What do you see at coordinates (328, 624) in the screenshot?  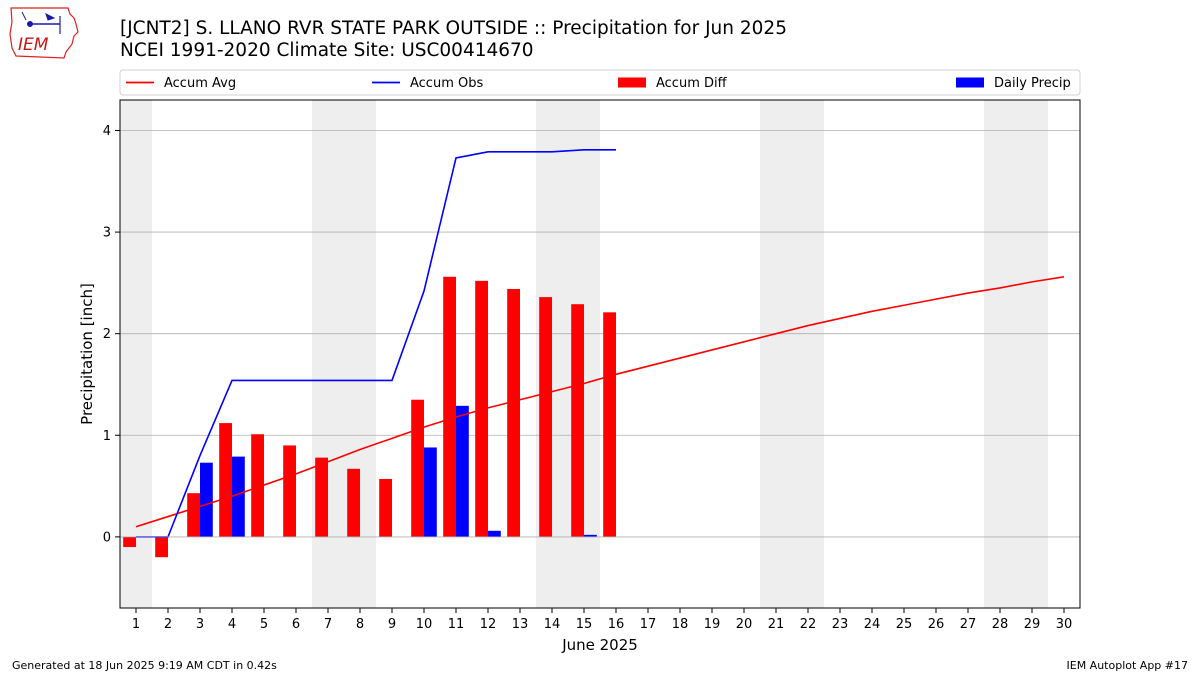 I see `x-tick-label: 7` at bounding box center [328, 624].